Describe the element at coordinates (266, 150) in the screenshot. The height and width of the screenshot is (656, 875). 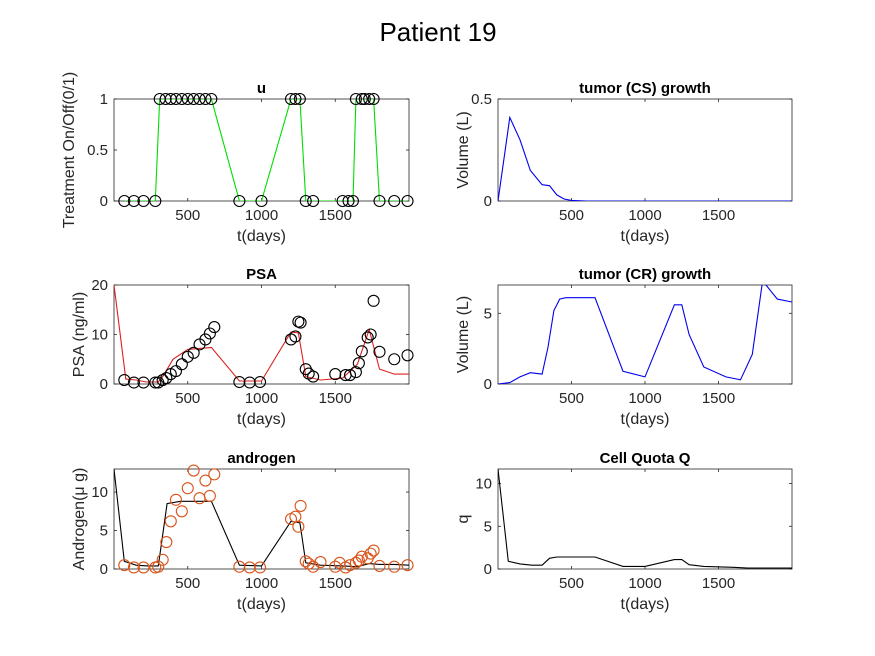
I see `series-line-u` at that location.